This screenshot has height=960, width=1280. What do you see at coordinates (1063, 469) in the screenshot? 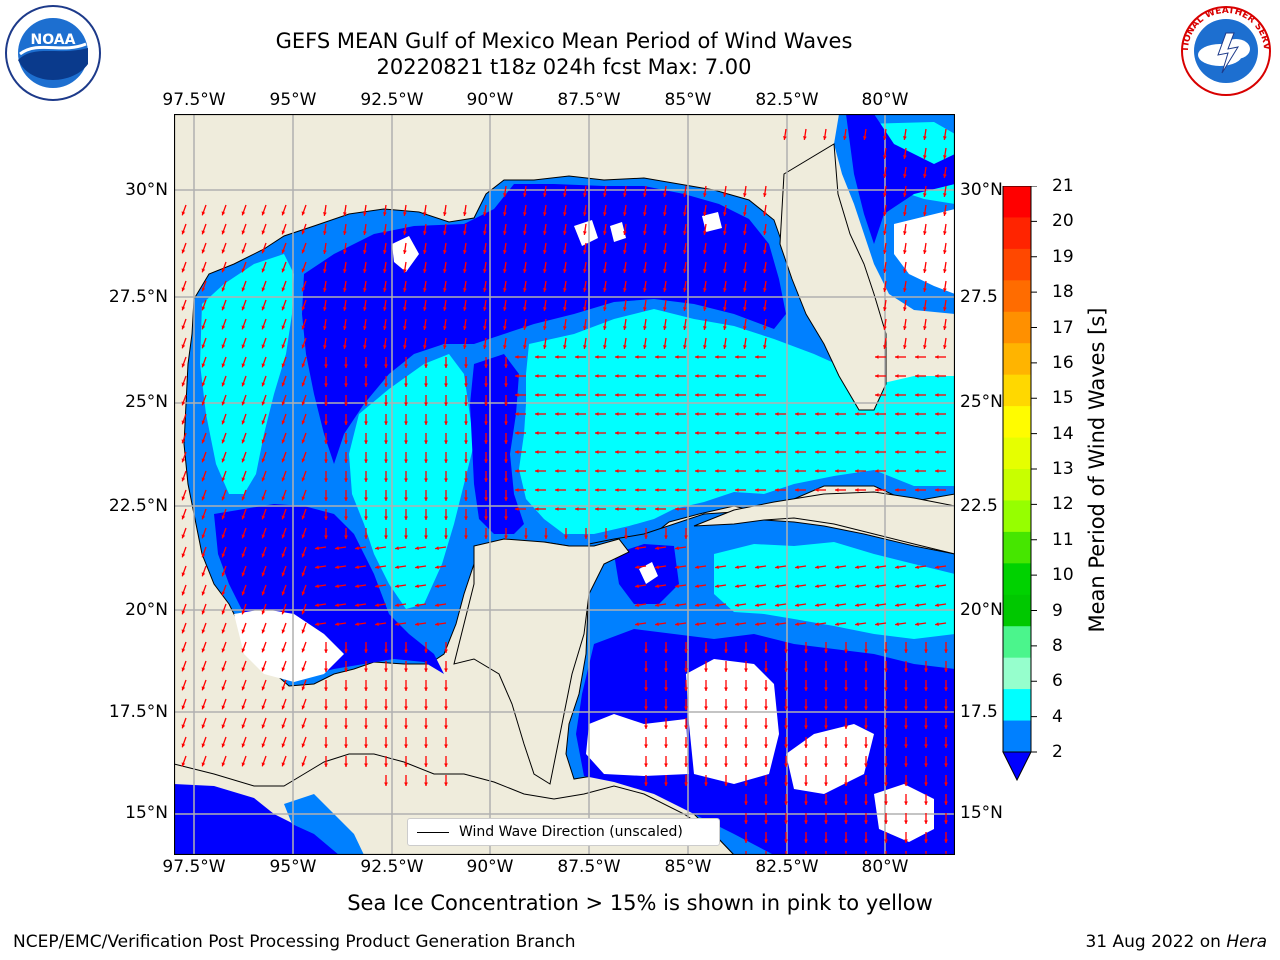
I see `colorbar-tick-label: 13` at bounding box center [1063, 469].